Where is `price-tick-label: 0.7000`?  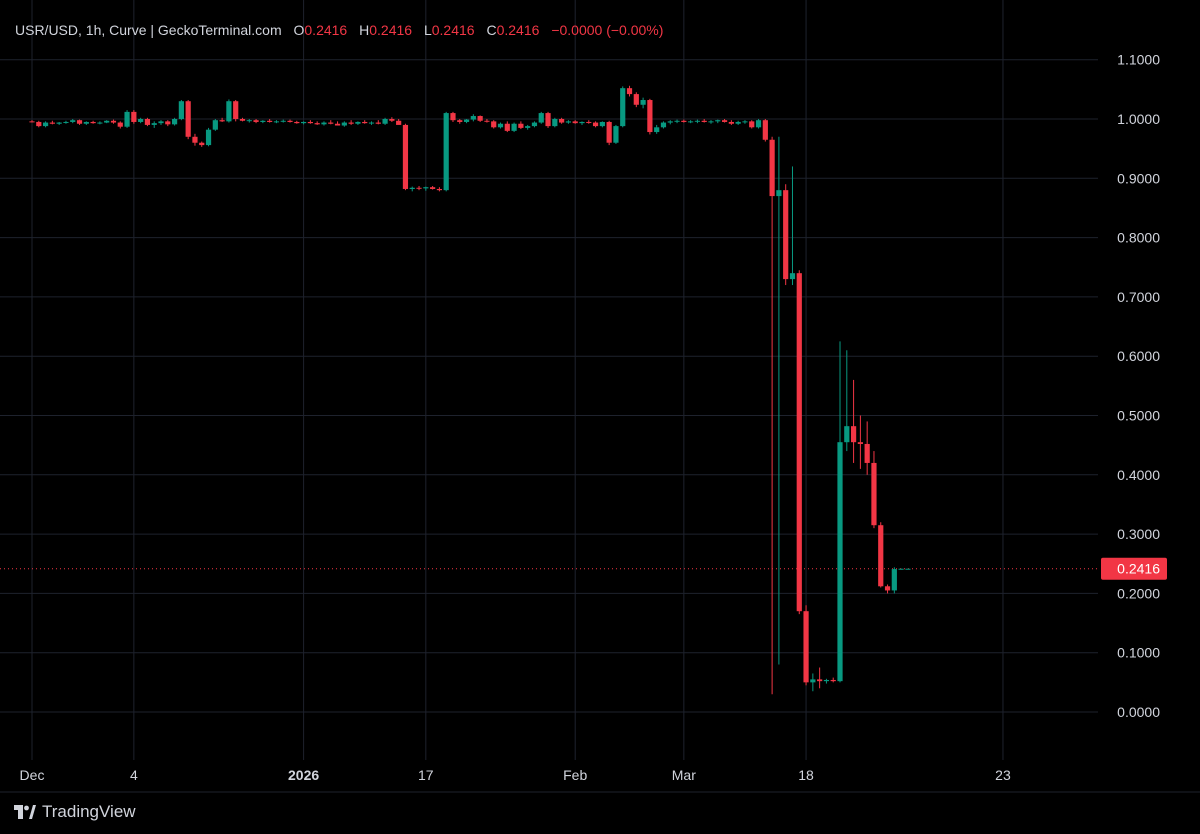 price-tick-label: 0.7000 is located at coordinates (1138, 297).